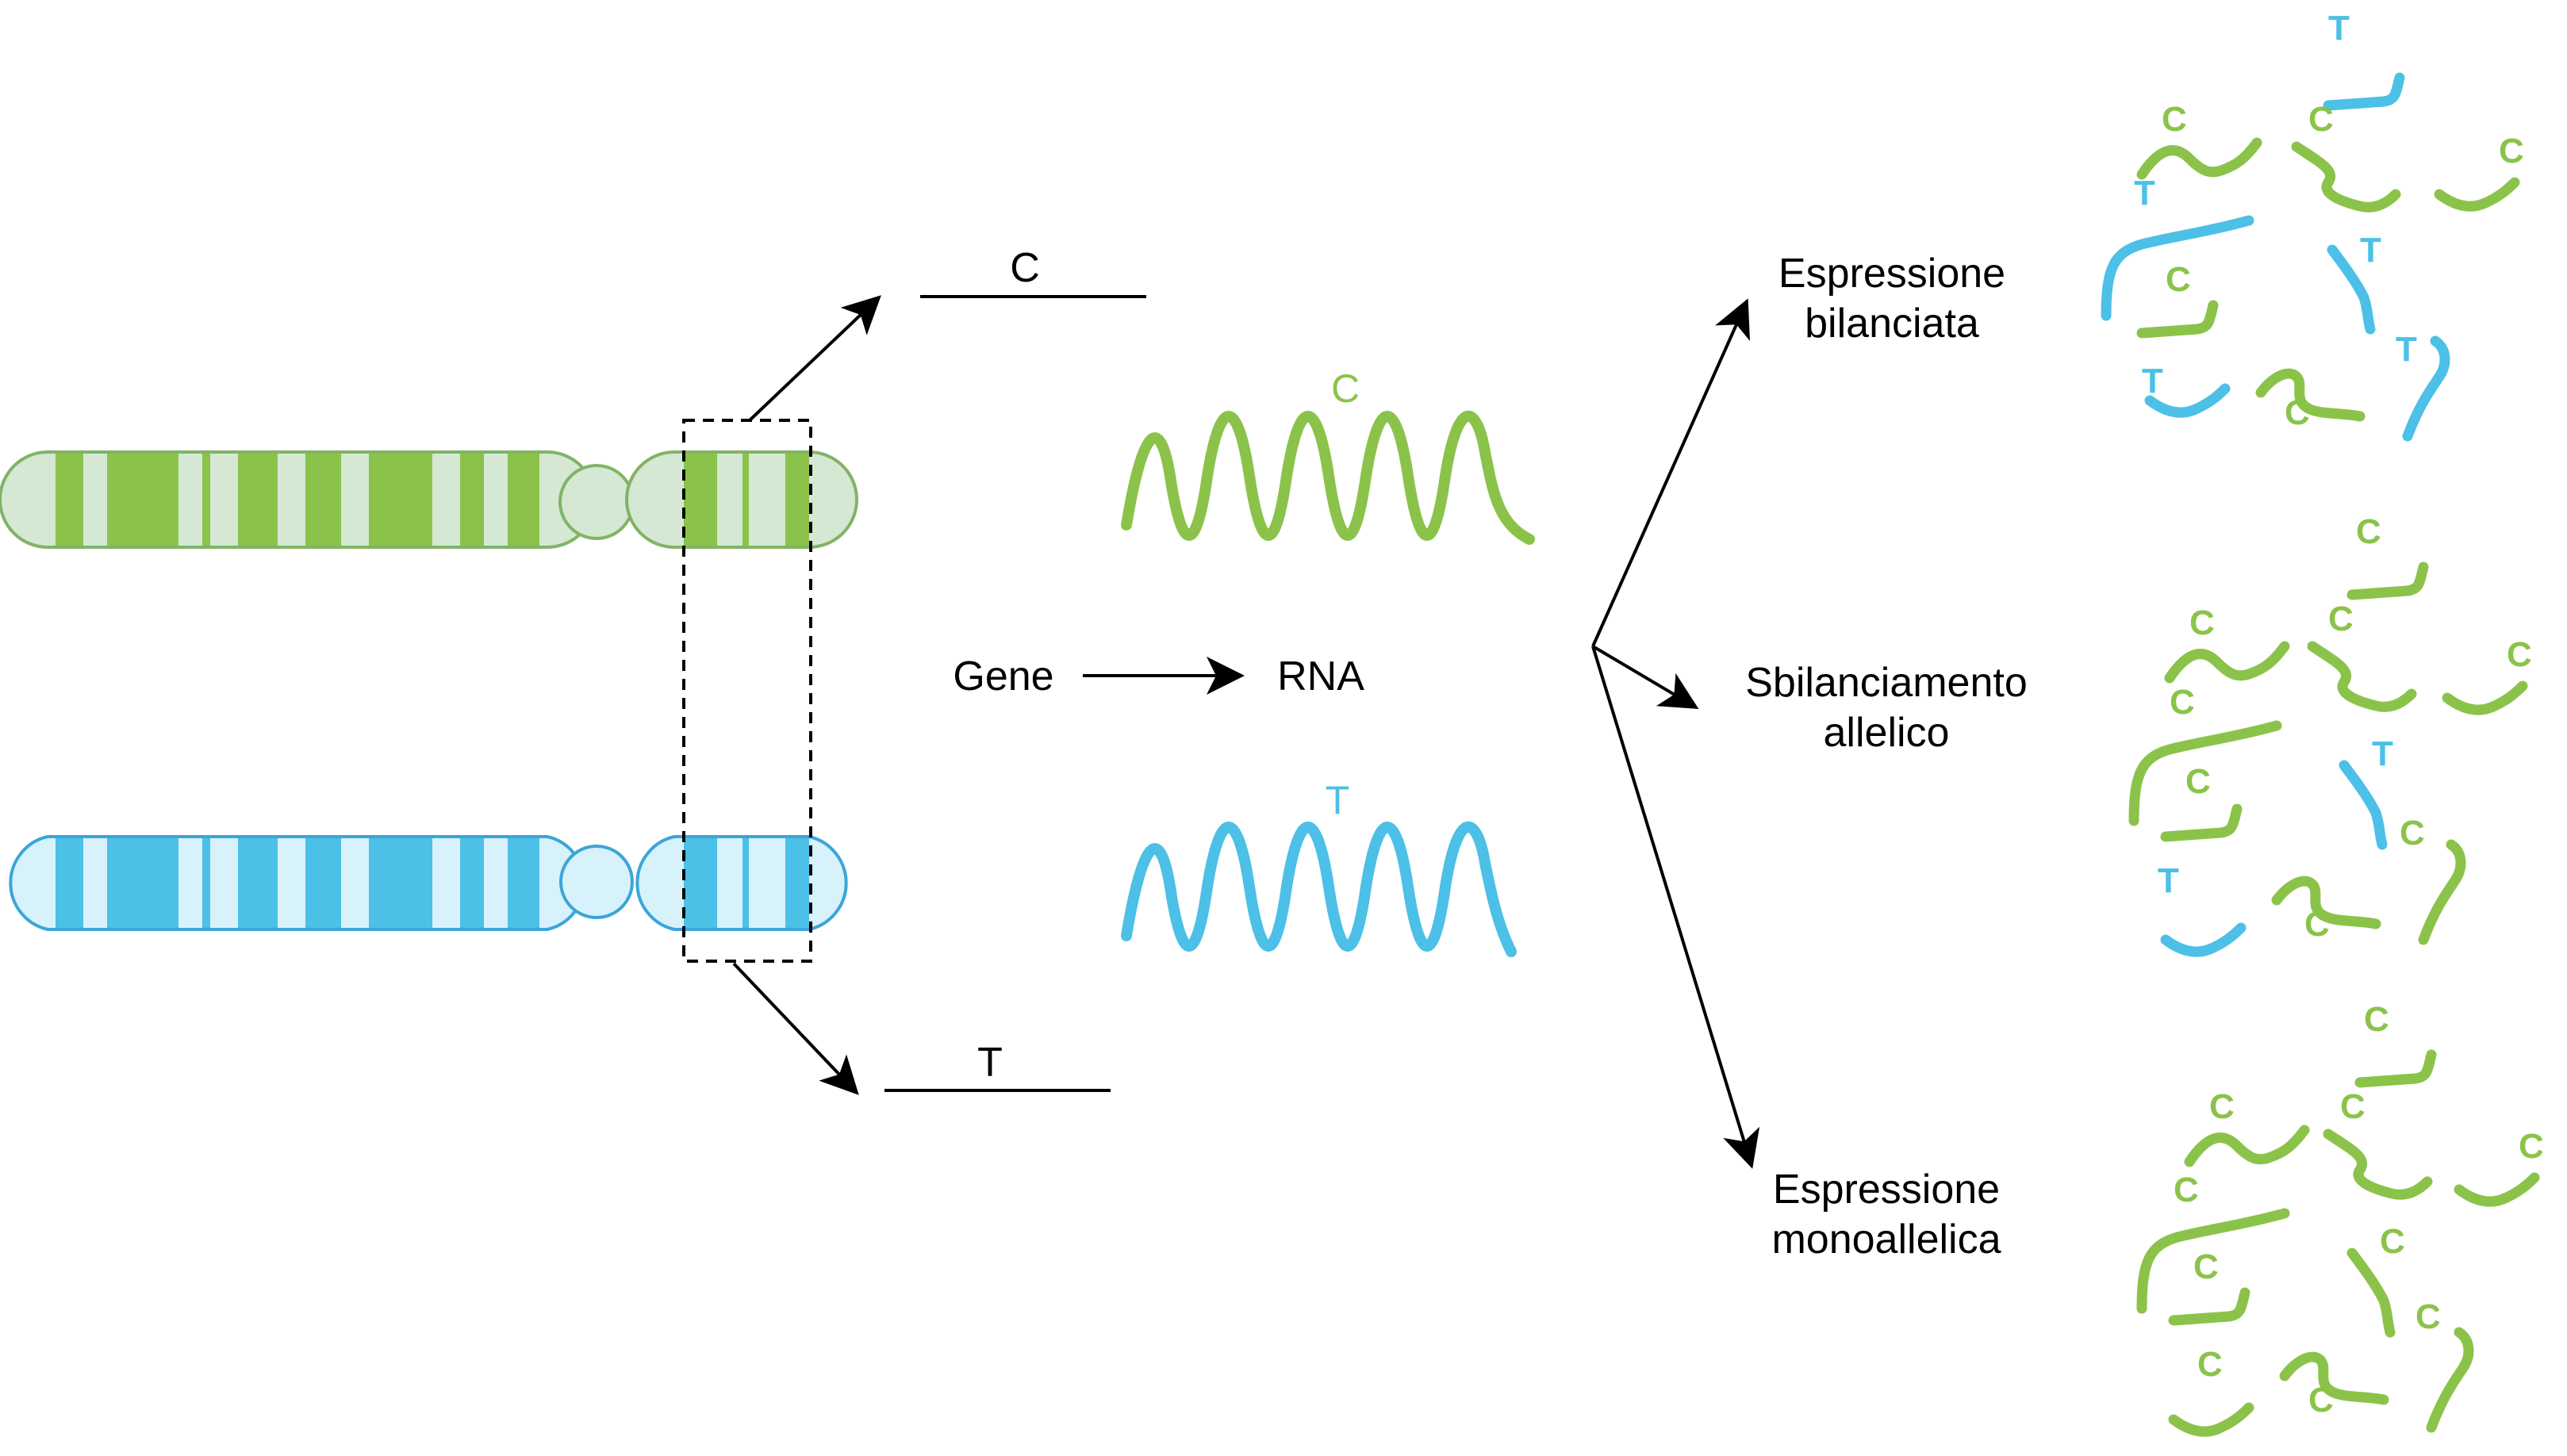 Image resolution: width=2567 pixels, height=1456 pixels. I want to click on rna-snp-t-label: T, so click(1338, 800).